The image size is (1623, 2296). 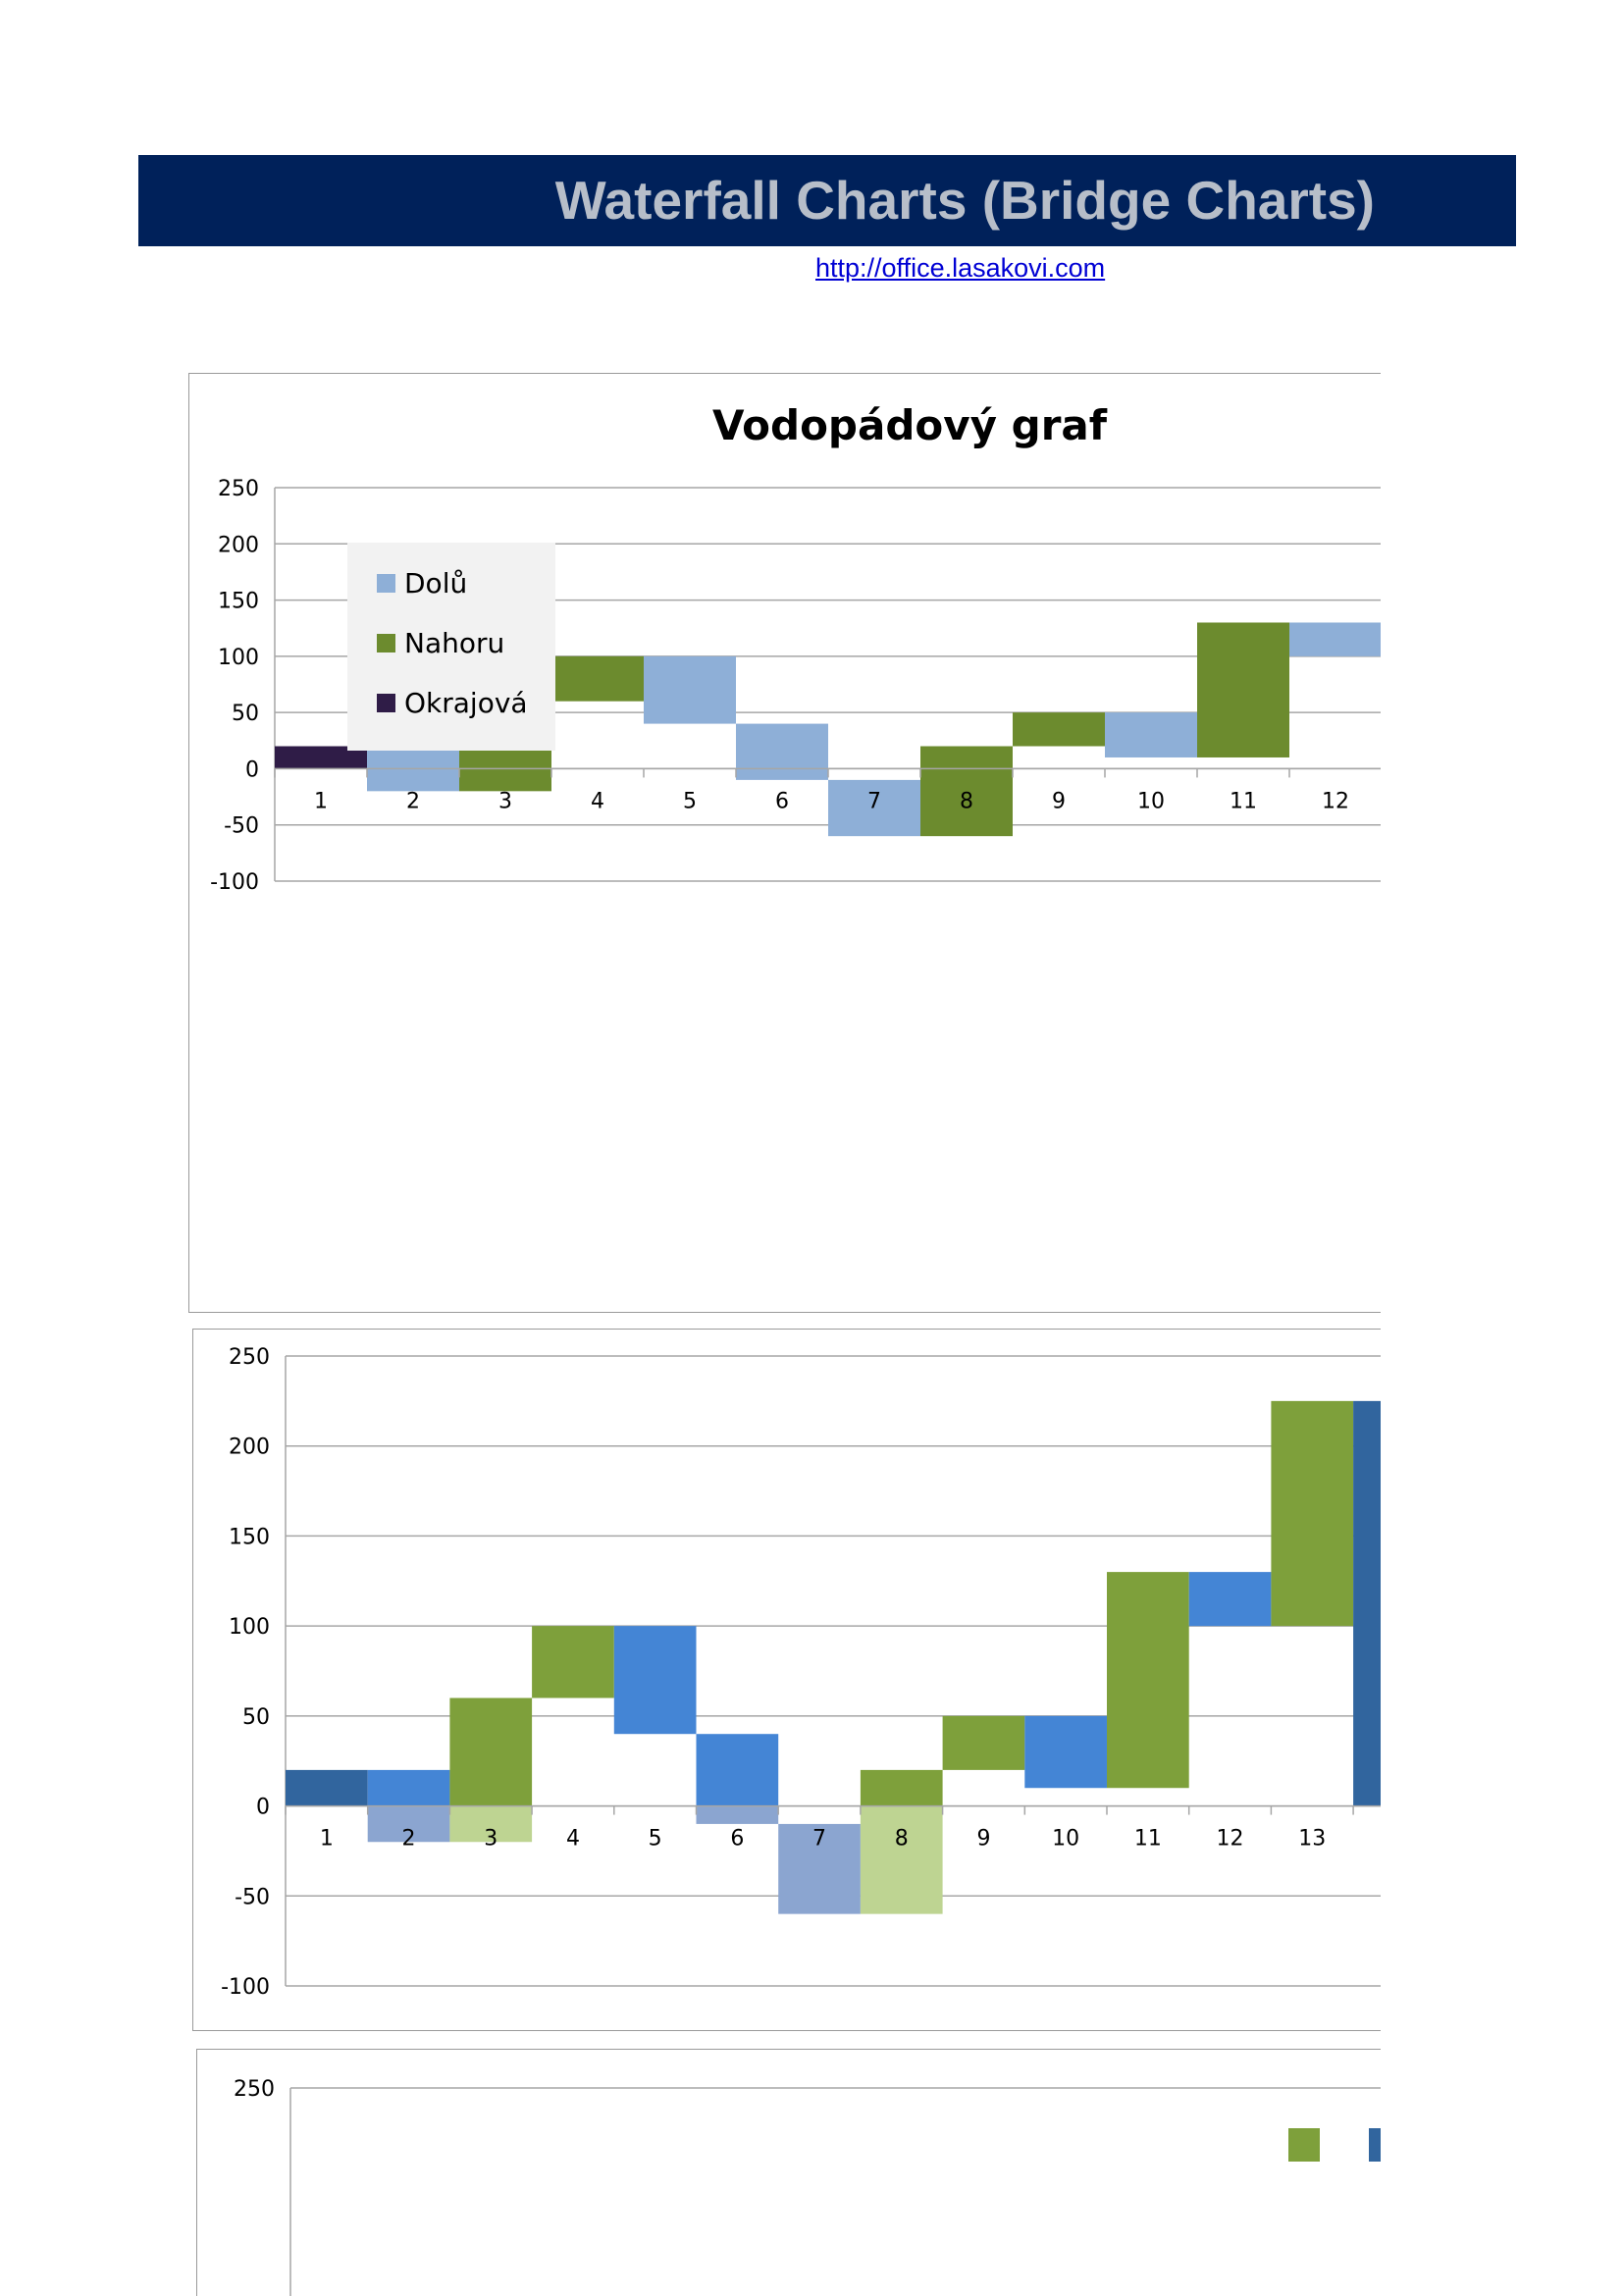 What do you see at coordinates (1367, 1603) in the screenshot?
I see `bar-partial` at bounding box center [1367, 1603].